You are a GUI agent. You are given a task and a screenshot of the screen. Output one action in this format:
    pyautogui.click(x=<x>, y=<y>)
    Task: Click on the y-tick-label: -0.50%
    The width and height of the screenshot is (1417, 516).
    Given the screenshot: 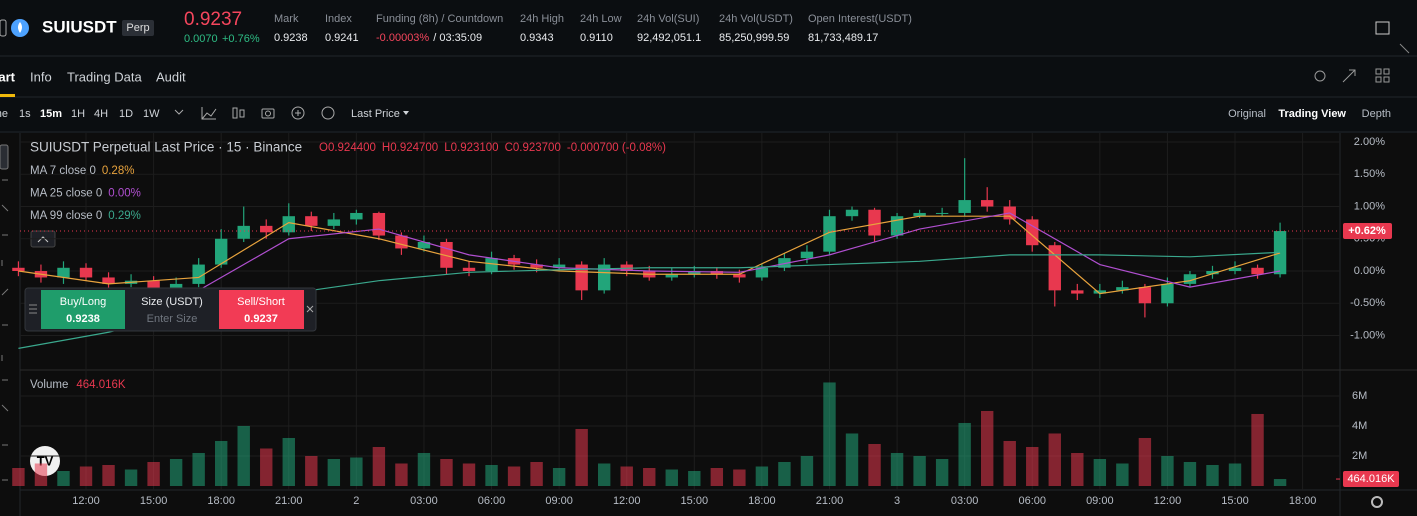 What is the action you would take?
    pyautogui.click(x=1367, y=303)
    